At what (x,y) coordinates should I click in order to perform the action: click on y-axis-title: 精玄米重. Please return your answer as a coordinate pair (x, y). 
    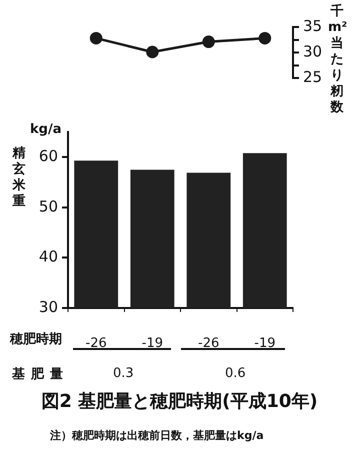
    Looking at the image, I should click on (18, 178).